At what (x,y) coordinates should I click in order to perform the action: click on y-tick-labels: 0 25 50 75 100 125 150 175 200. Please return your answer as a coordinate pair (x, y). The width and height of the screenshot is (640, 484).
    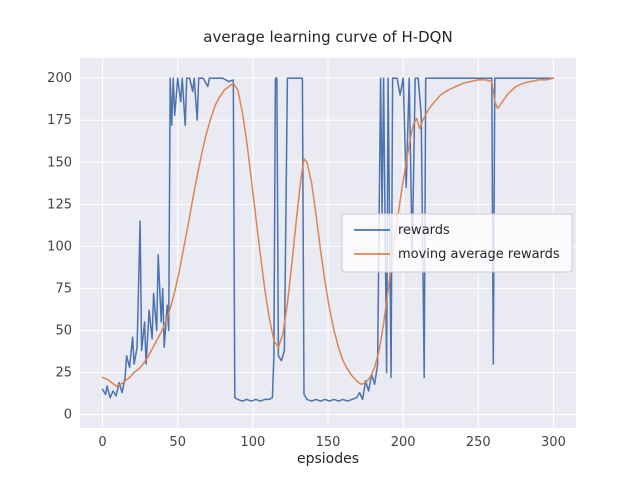
    Looking at the image, I should click on (59, 246).